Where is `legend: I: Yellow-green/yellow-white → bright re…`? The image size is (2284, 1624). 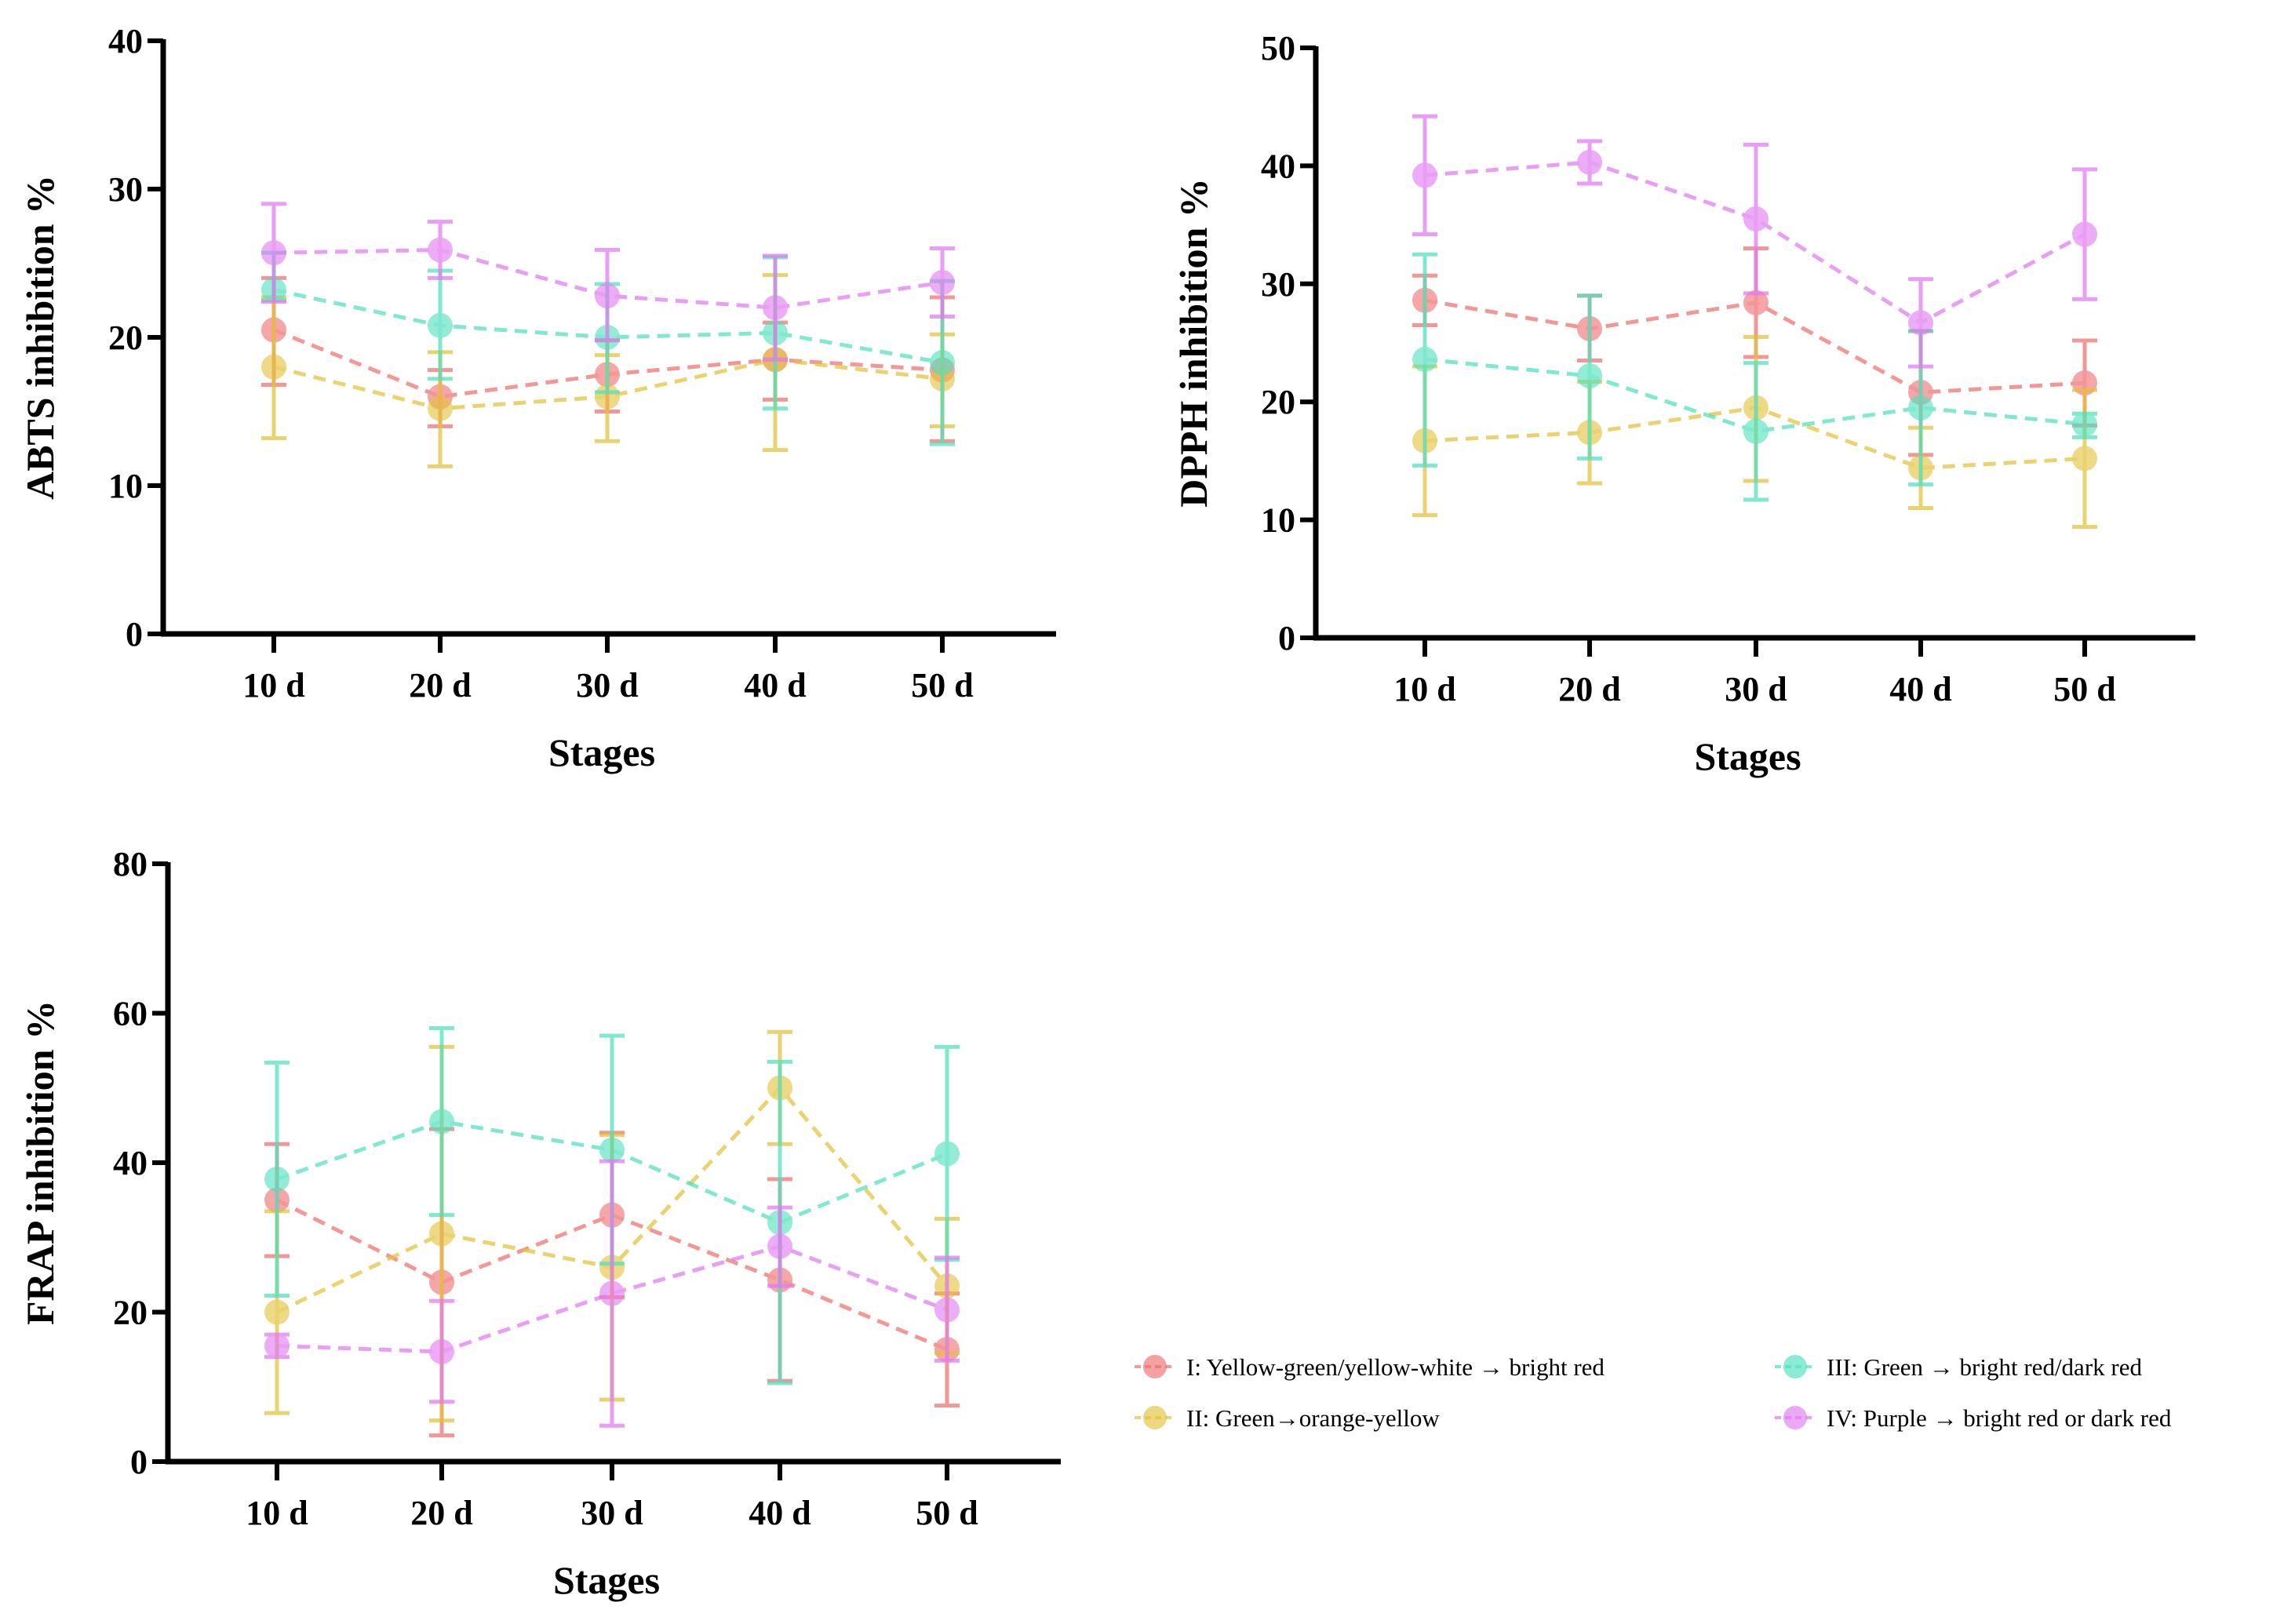 legend: I: Yellow-green/yellow-white → bright re… is located at coordinates (1654, 1392).